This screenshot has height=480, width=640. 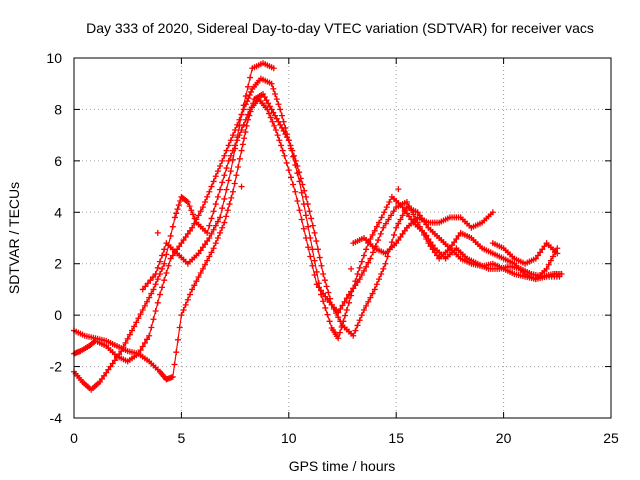 What do you see at coordinates (342, 466) in the screenshot?
I see `x-axis-label: GPS time / hours` at bounding box center [342, 466].